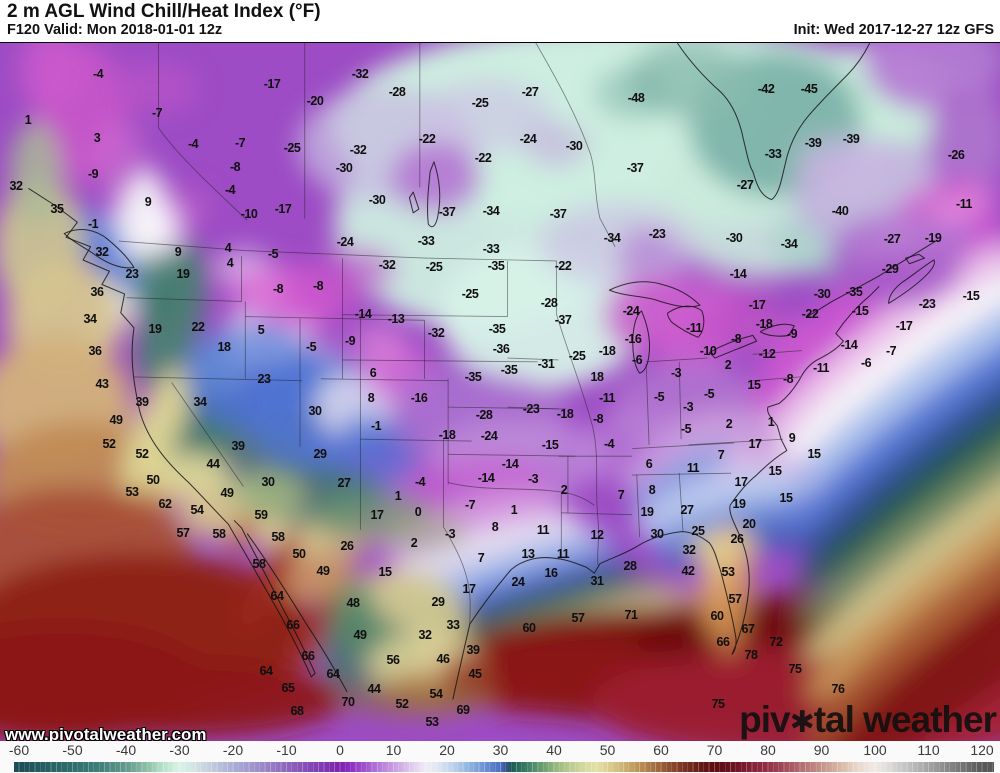 The height and width of the screenshot is (773, 1000). I want to click on temp-label: 9, so click(148, 202).